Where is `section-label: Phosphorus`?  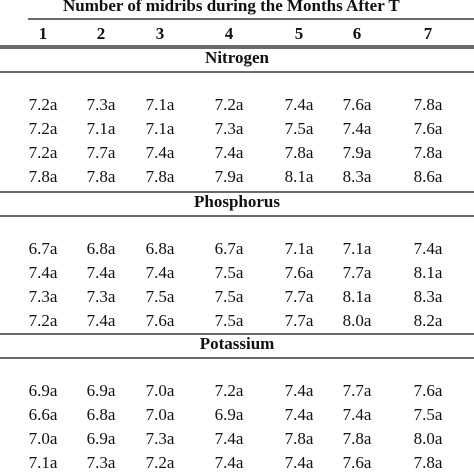 section-label: Phosphorus is located at coordinates (237, 201).